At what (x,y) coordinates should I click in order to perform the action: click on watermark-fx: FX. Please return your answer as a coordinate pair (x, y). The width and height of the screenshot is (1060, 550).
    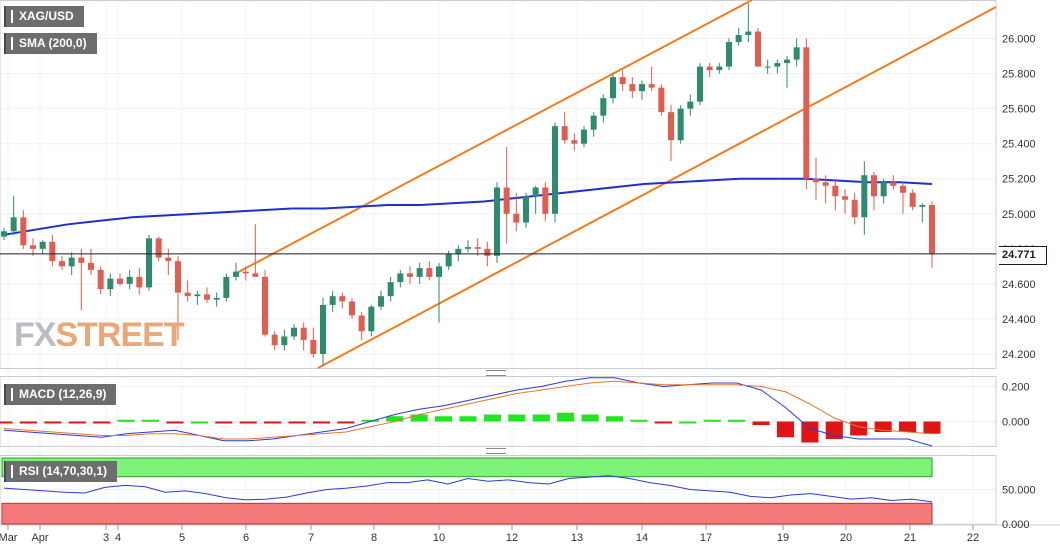
    Looking at the image, I should click on (35, 335).